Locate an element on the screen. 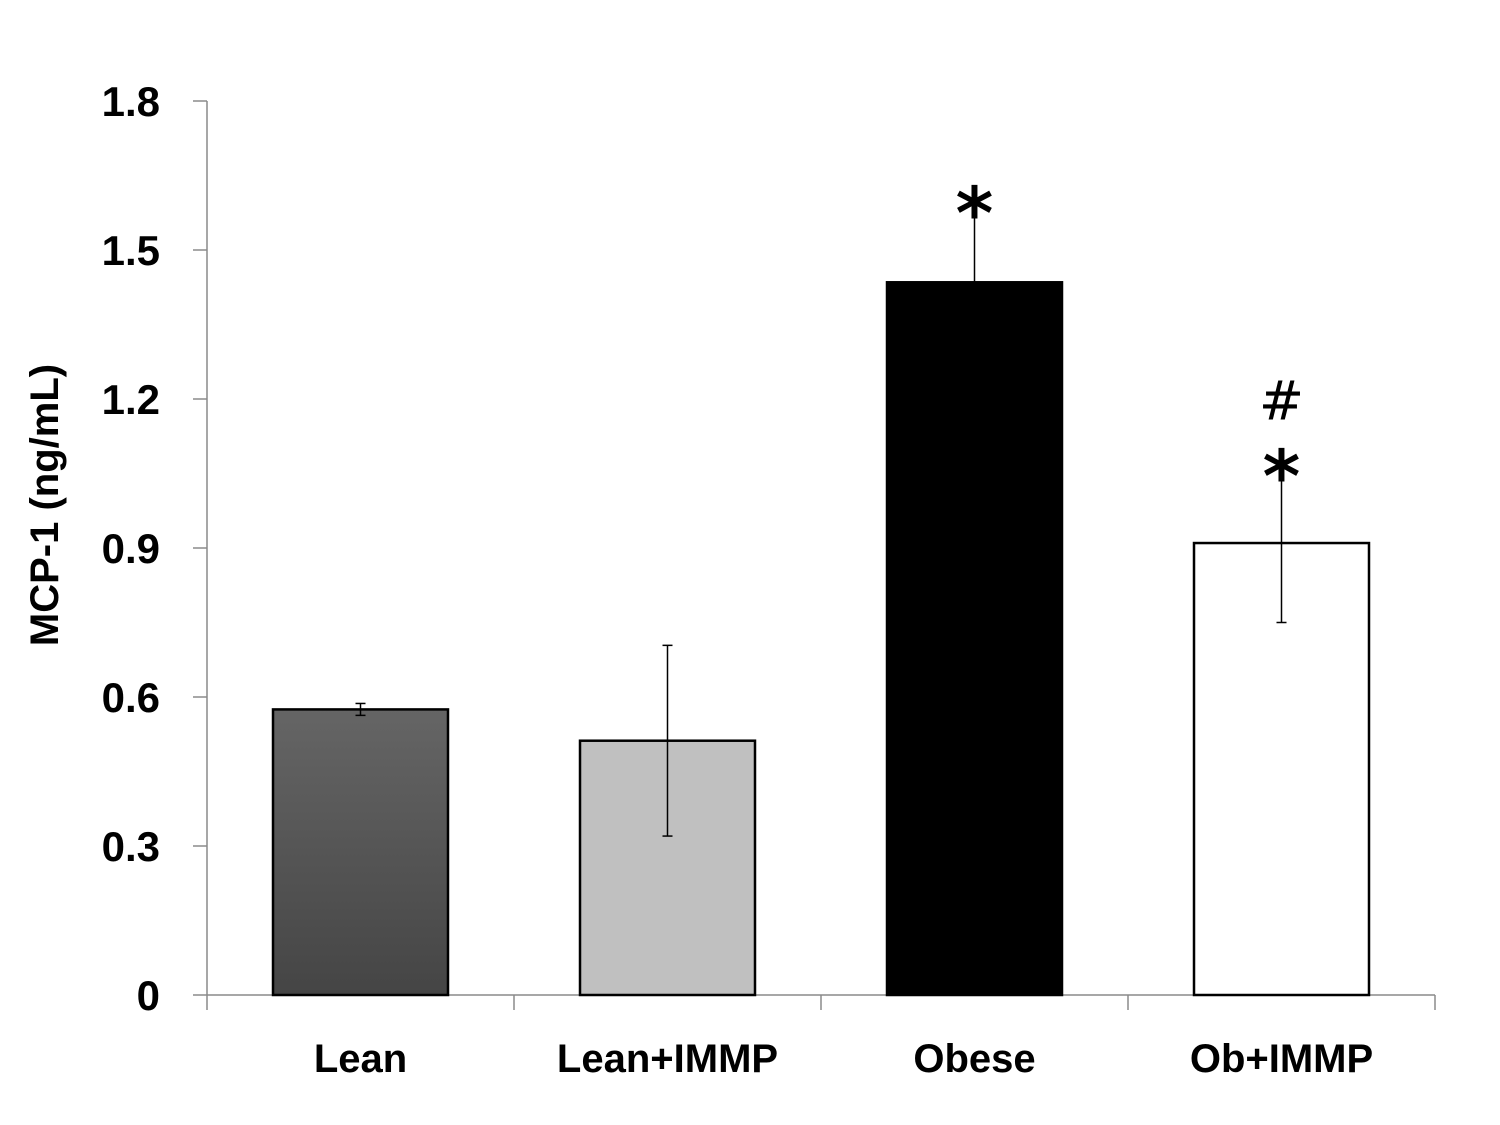  y-tick-label: 0.6 is located at coordinates (131, 697).